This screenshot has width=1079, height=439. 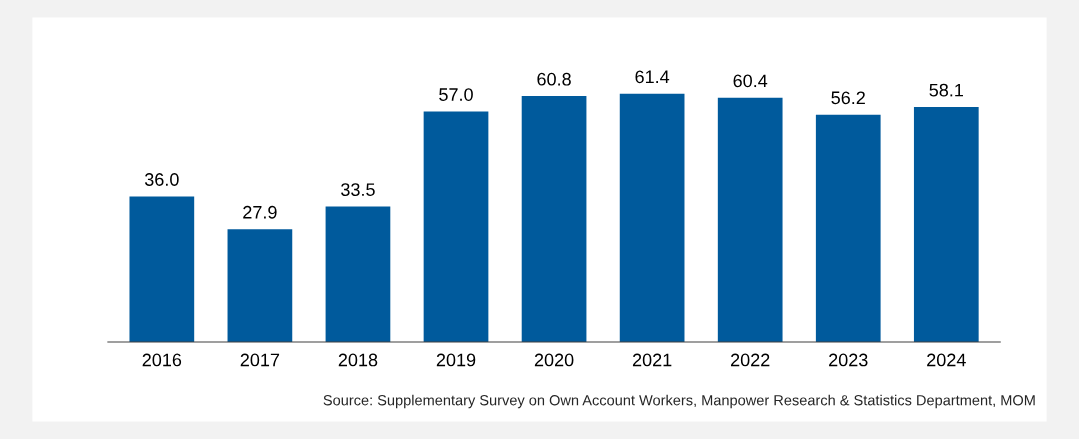 I want to click on data-label: 60.8, so click(x=554, y=79).